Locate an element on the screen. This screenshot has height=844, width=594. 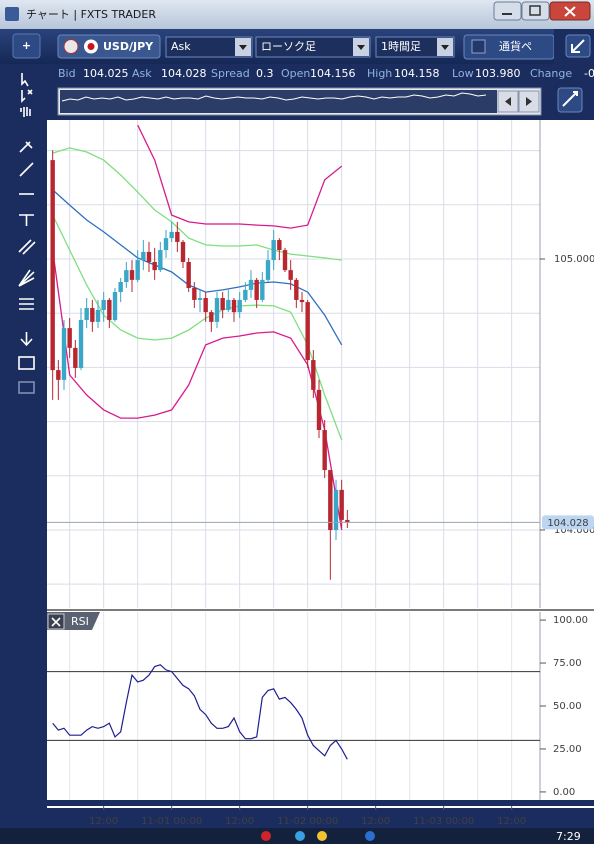
navigator-window is located at coordinates (278, 101).